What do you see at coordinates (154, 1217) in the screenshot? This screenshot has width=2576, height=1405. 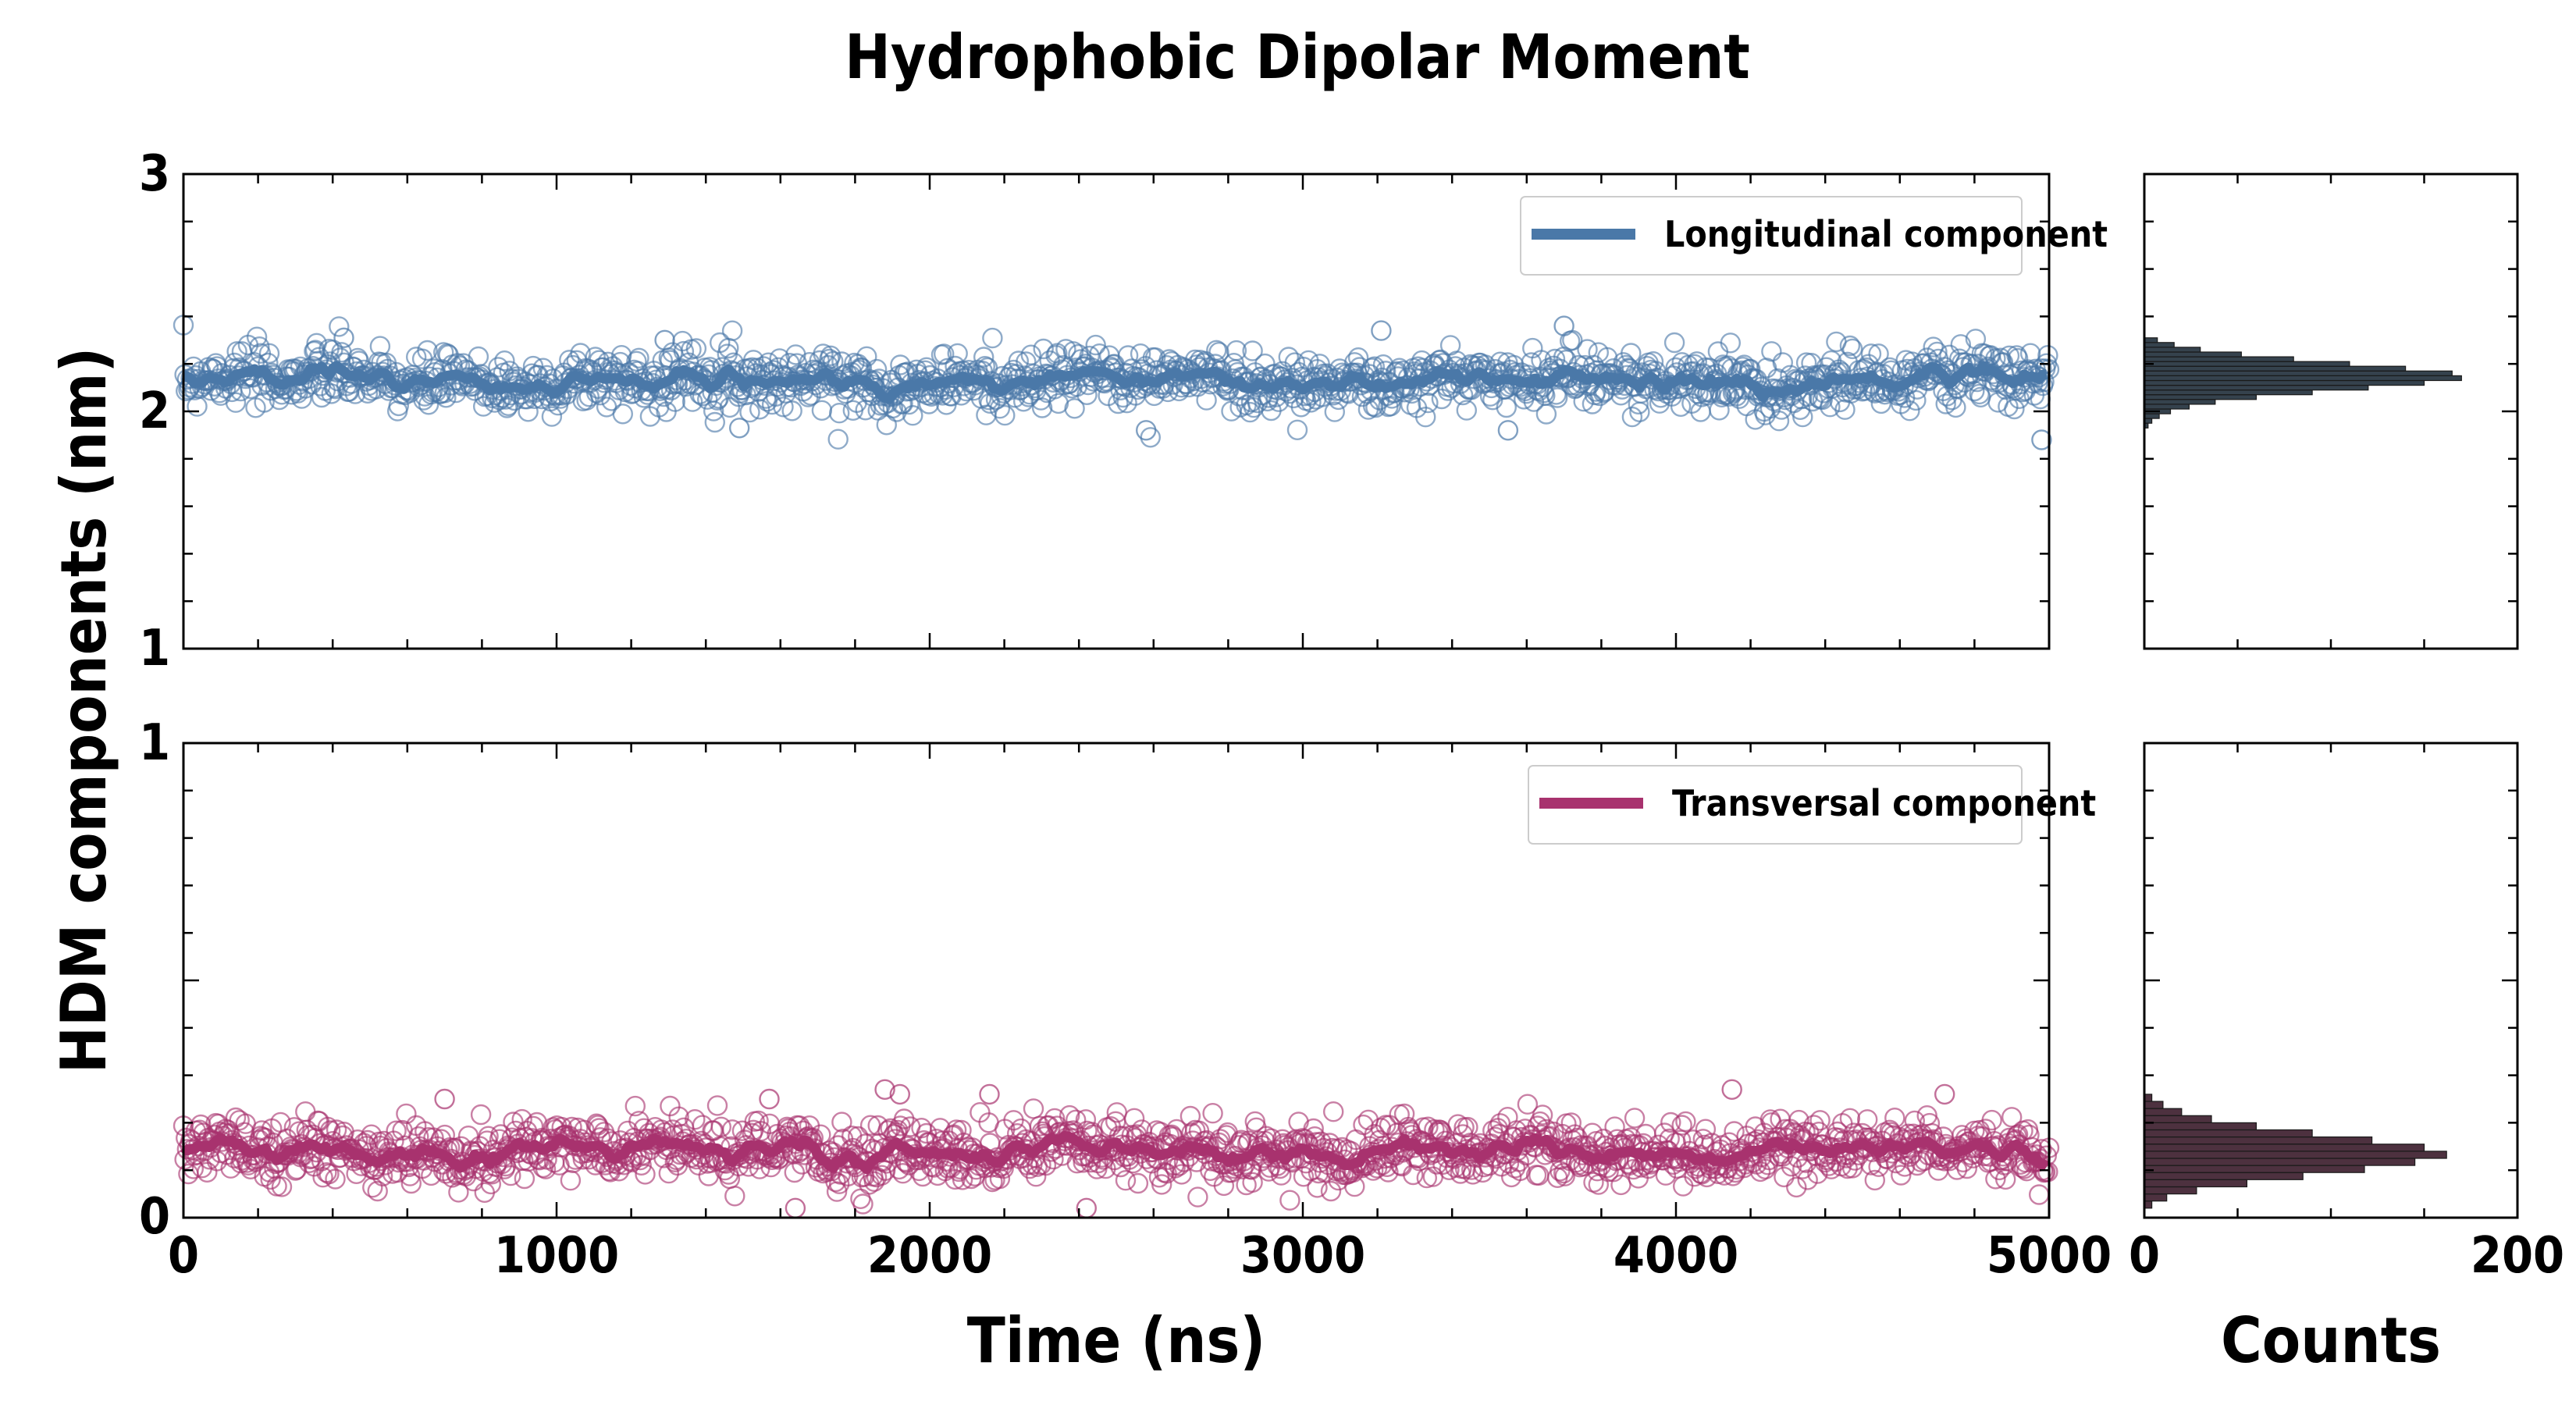 I see `y-tick-label: 0` at bounding box center [154, 1217].